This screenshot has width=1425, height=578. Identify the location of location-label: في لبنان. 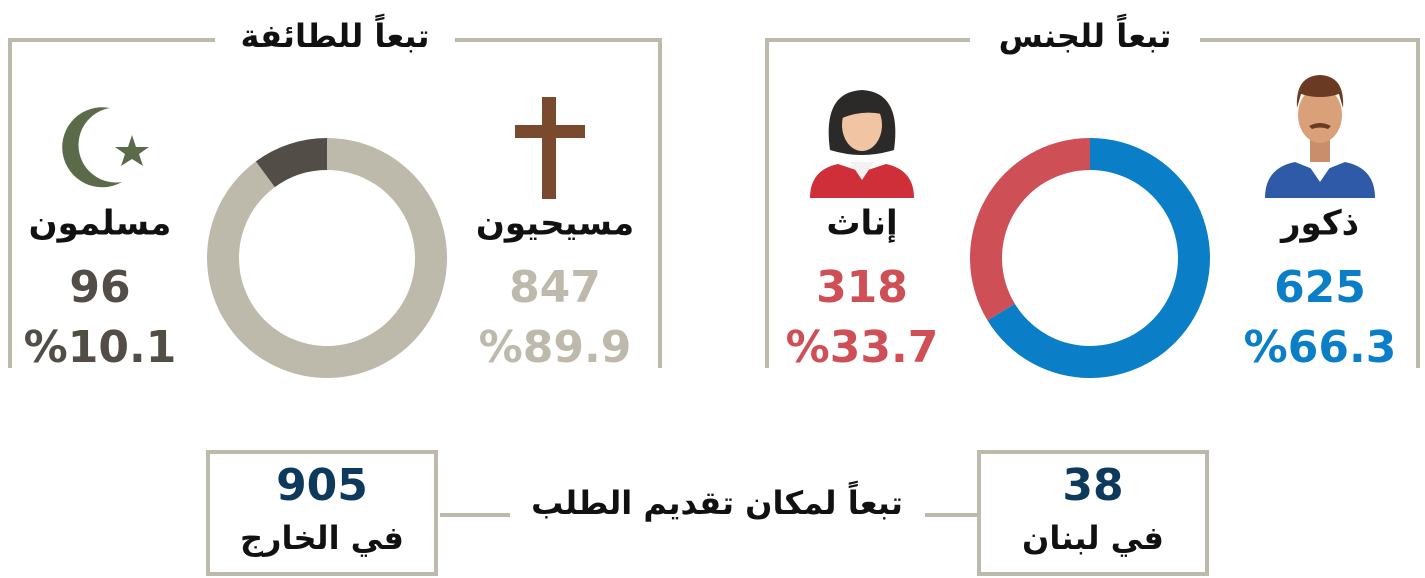
(1093, 538).